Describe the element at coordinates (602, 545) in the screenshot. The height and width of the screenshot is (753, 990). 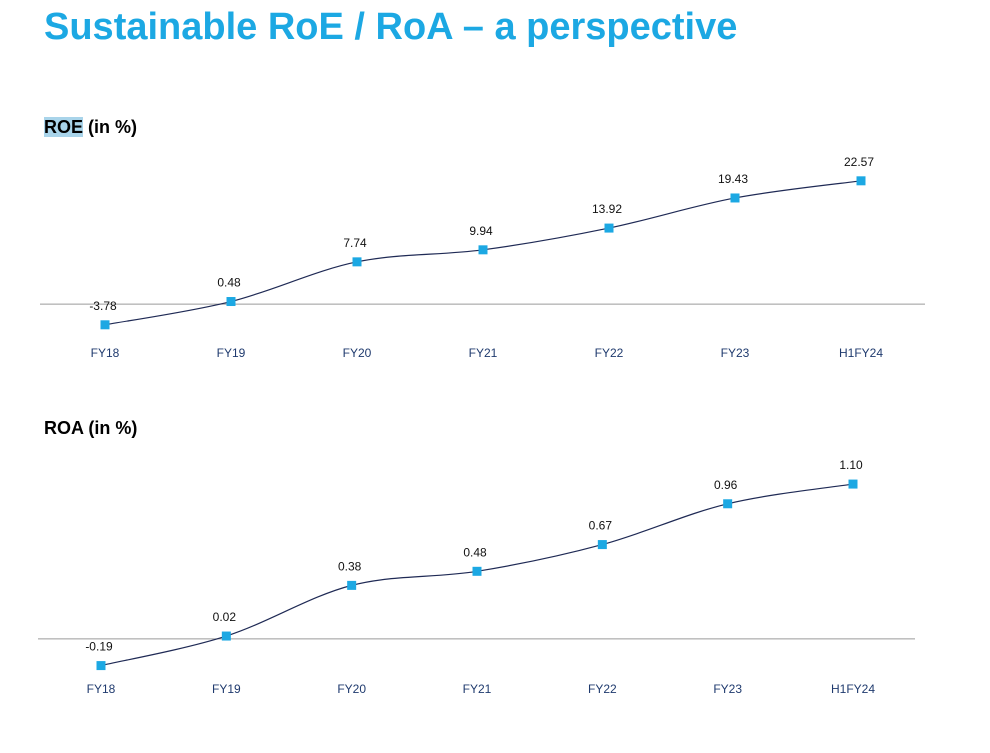
I see `roa-point-fy22` at that location.